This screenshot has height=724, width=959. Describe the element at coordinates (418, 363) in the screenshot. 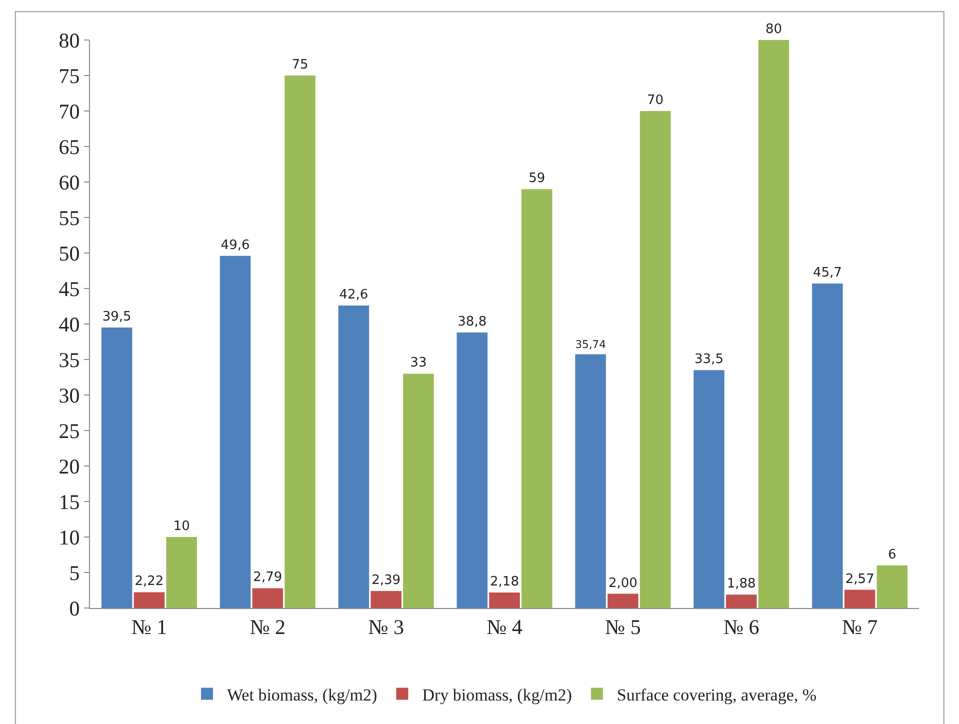

I see `data-label: 33` at that location.